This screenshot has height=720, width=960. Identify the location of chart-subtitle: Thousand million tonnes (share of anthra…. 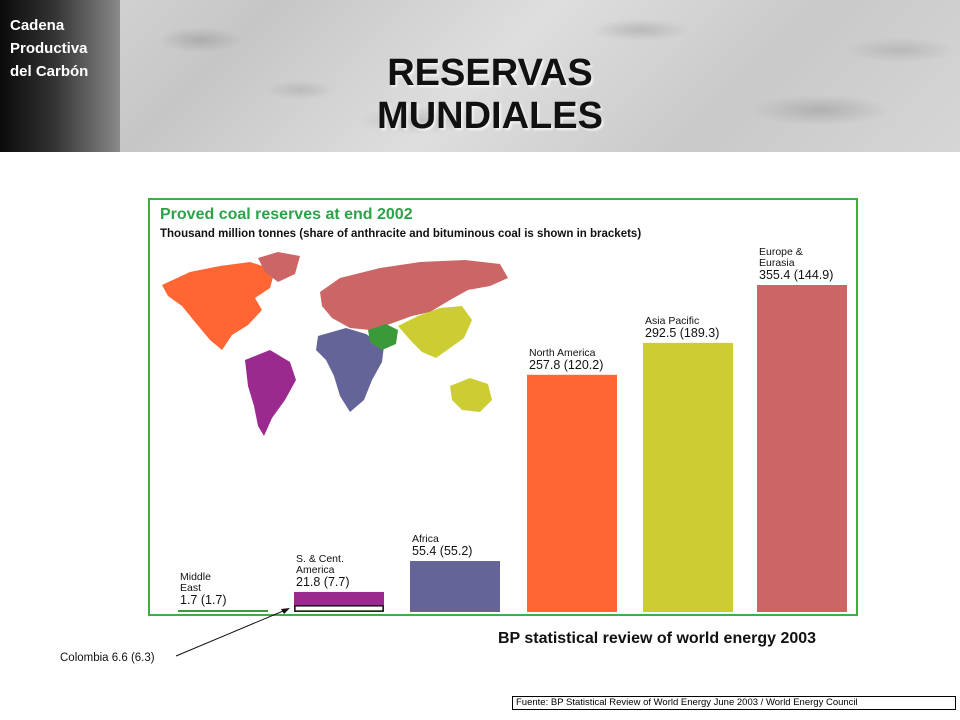
(401, 234).